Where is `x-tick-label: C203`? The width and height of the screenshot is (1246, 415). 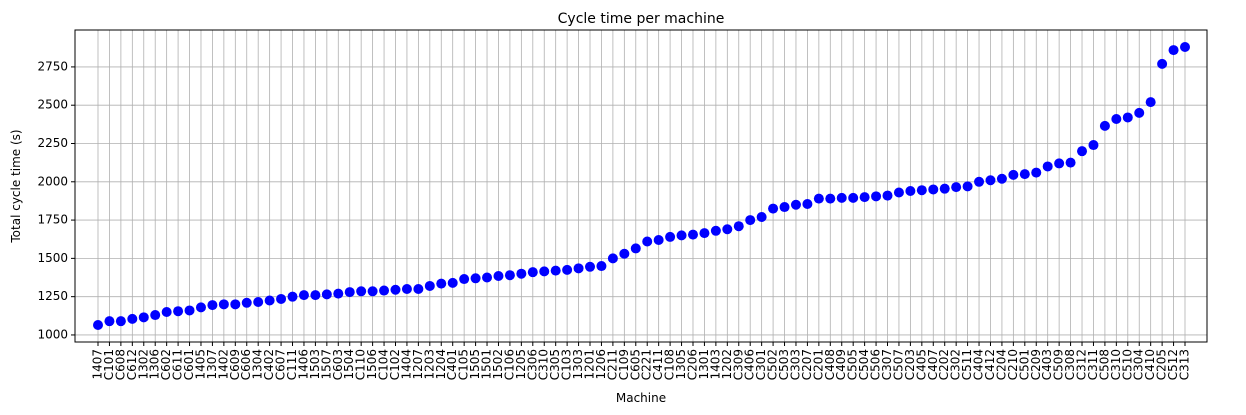 x-tick-label: C203 is located at coordinates (910, 364).